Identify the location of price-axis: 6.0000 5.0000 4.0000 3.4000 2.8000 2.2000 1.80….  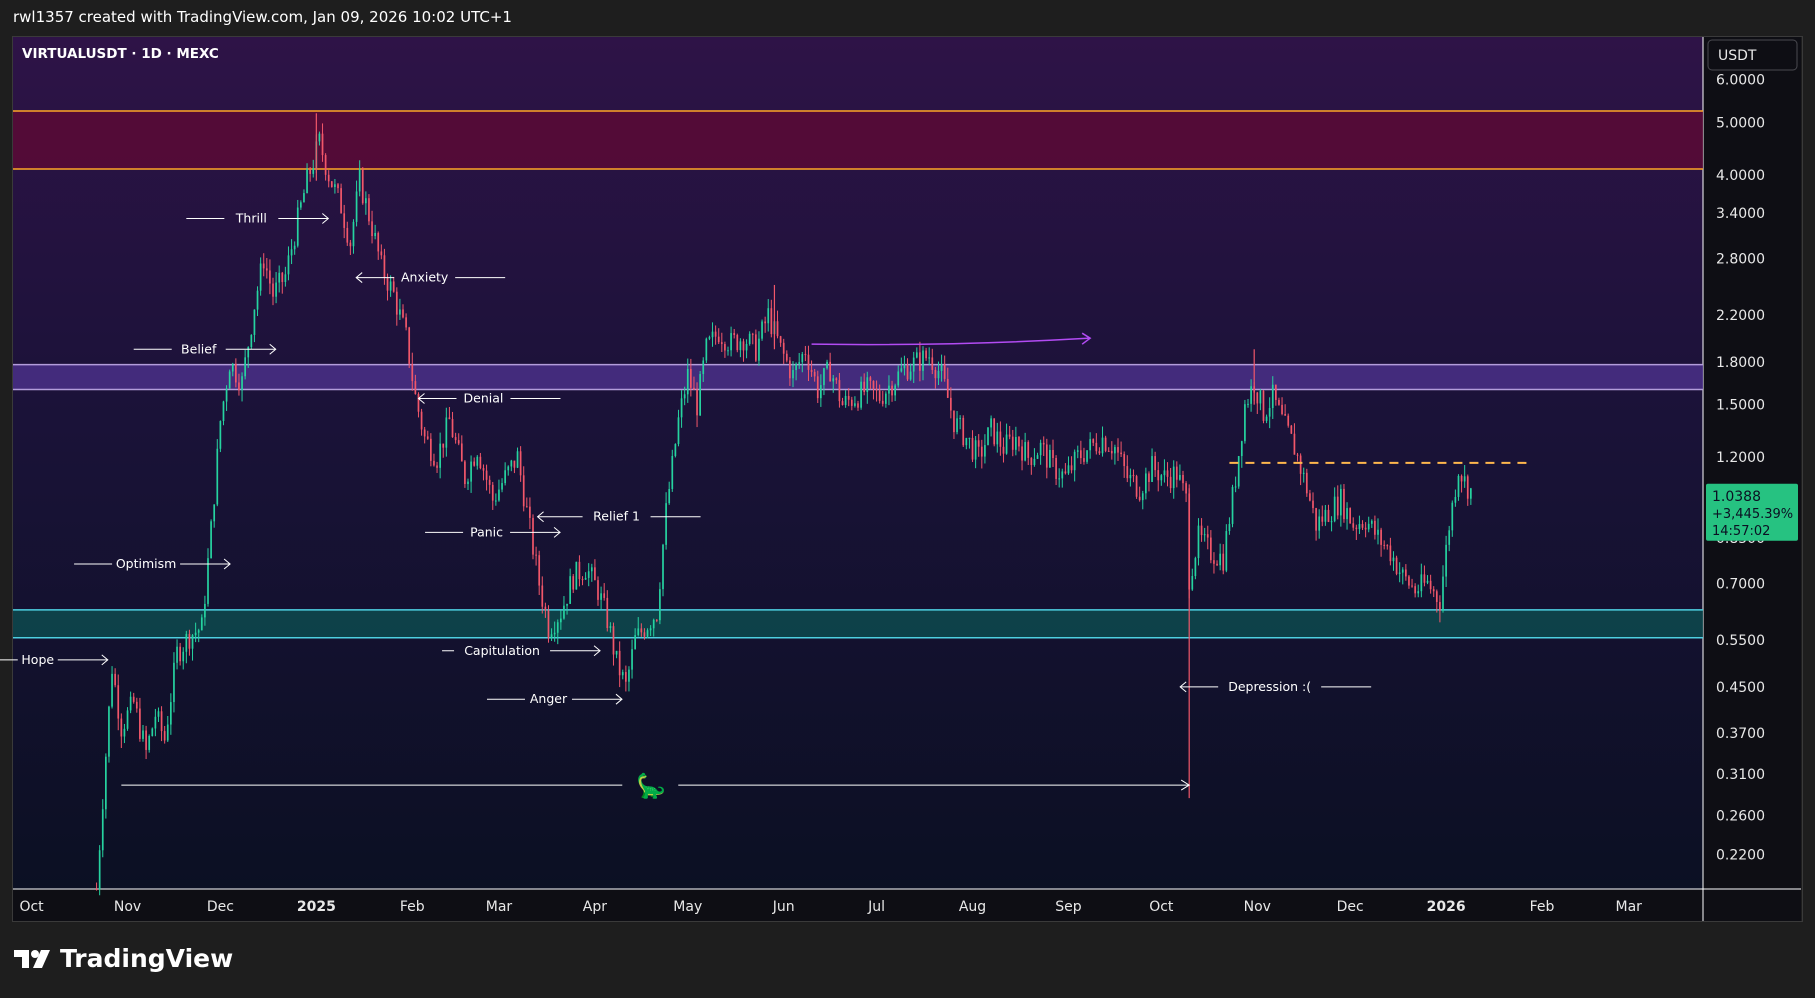
(1740, 468).